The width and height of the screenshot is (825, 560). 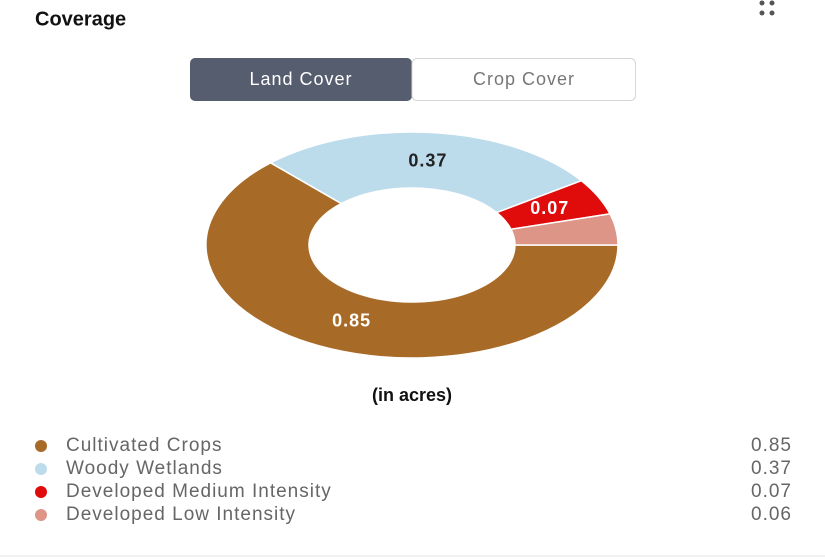 I want to click on slice-label: 0.07, so click(x=549, y=208).